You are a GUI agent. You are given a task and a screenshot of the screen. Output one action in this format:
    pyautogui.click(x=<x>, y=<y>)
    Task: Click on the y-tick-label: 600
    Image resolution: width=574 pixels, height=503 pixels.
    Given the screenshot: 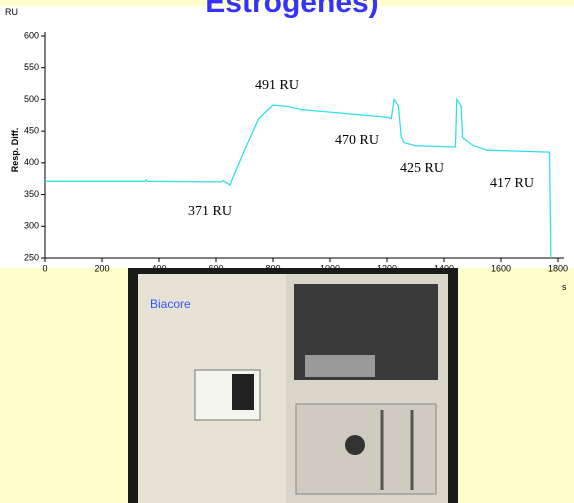 What is the action you would take?
    pyautogui.click(x=31, y=35)
    